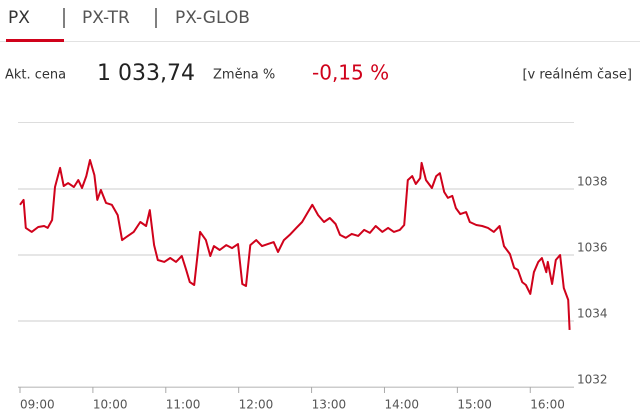  I want to click on x-tick-label: 09:00, so click(37, 405).